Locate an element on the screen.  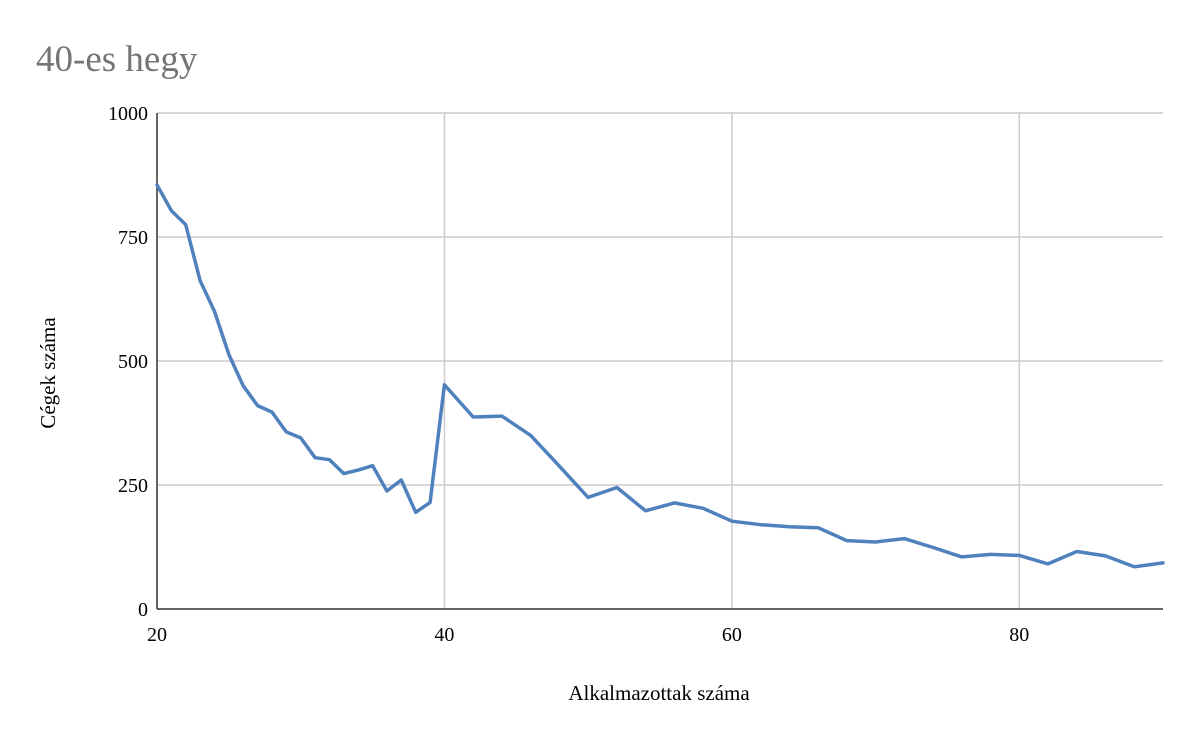
x-tick-label: 20 is located at coordinates (157, 635).